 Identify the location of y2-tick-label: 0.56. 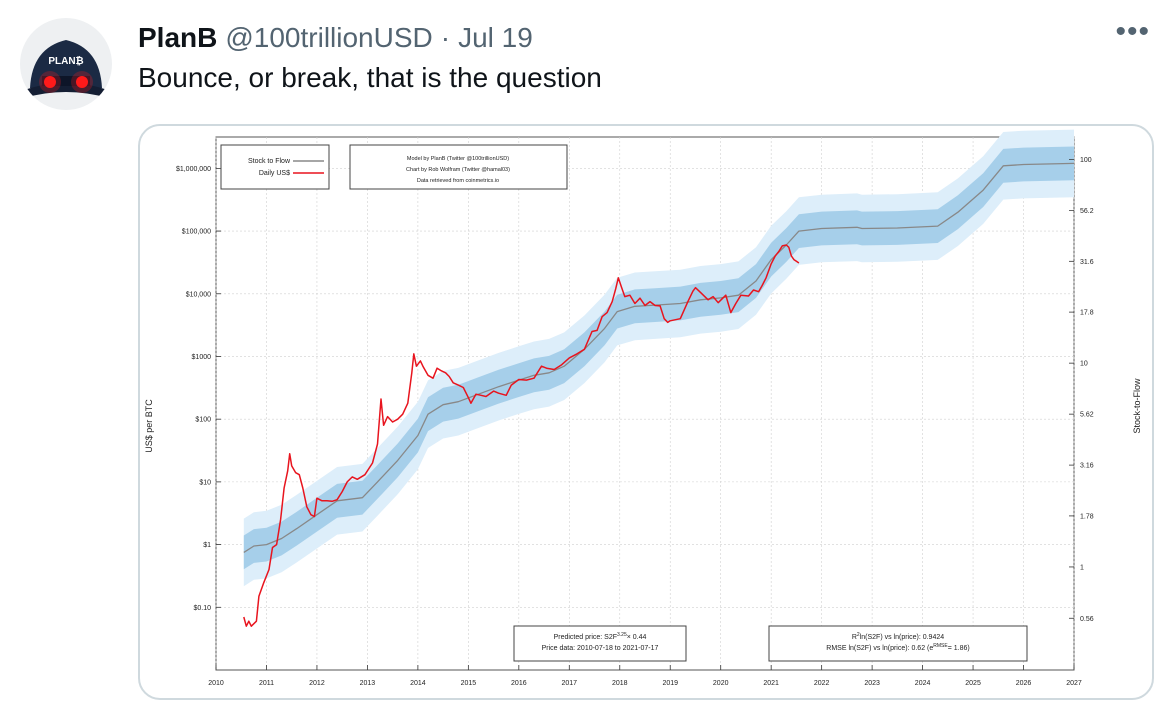
(1087, 619).